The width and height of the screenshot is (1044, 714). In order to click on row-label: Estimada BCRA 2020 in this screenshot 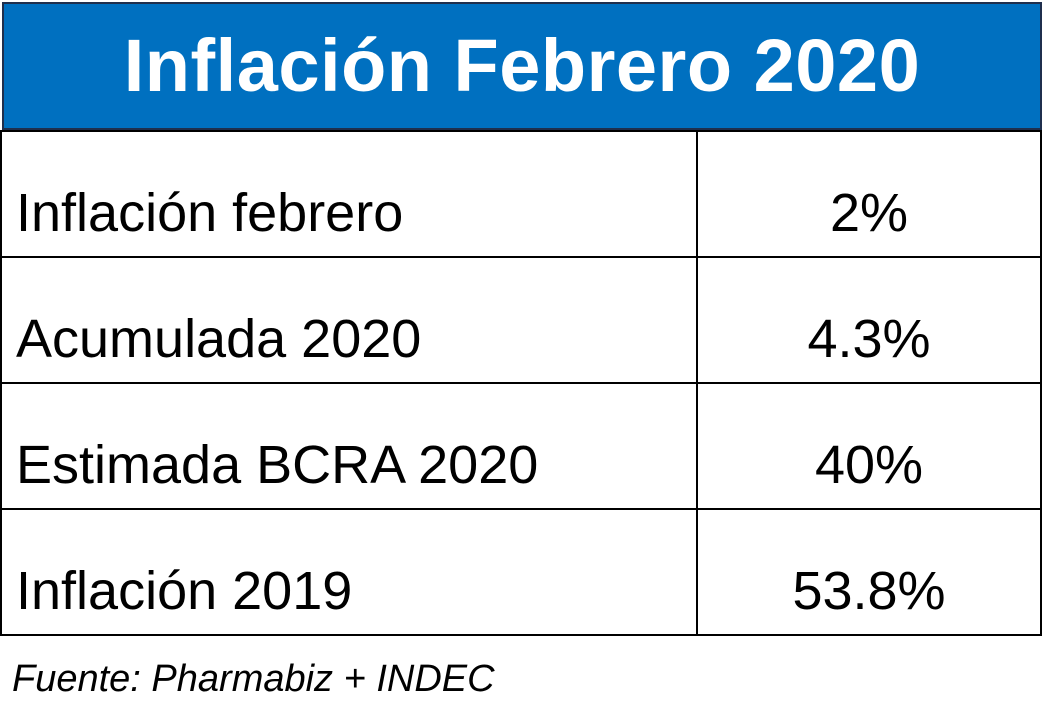, I will do `click(349, 446)`.